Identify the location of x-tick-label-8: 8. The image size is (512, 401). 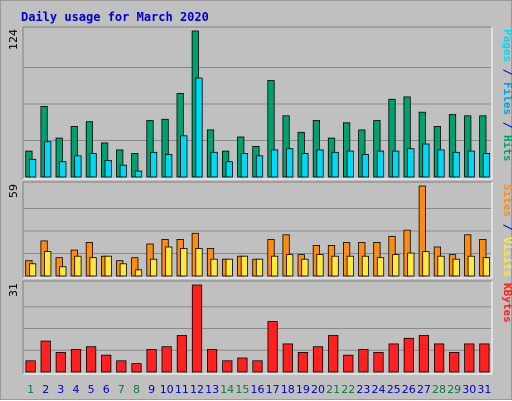
(136, 389).